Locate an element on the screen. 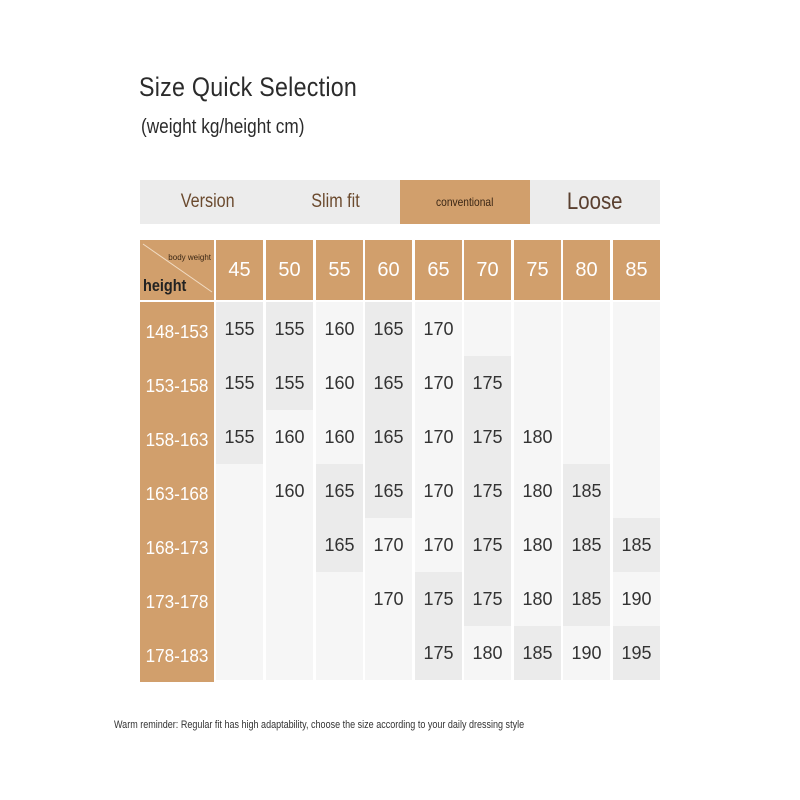 This screenshot has height=800, width=800. table-corner-header: body weight height is located at coordinates (177, 270).